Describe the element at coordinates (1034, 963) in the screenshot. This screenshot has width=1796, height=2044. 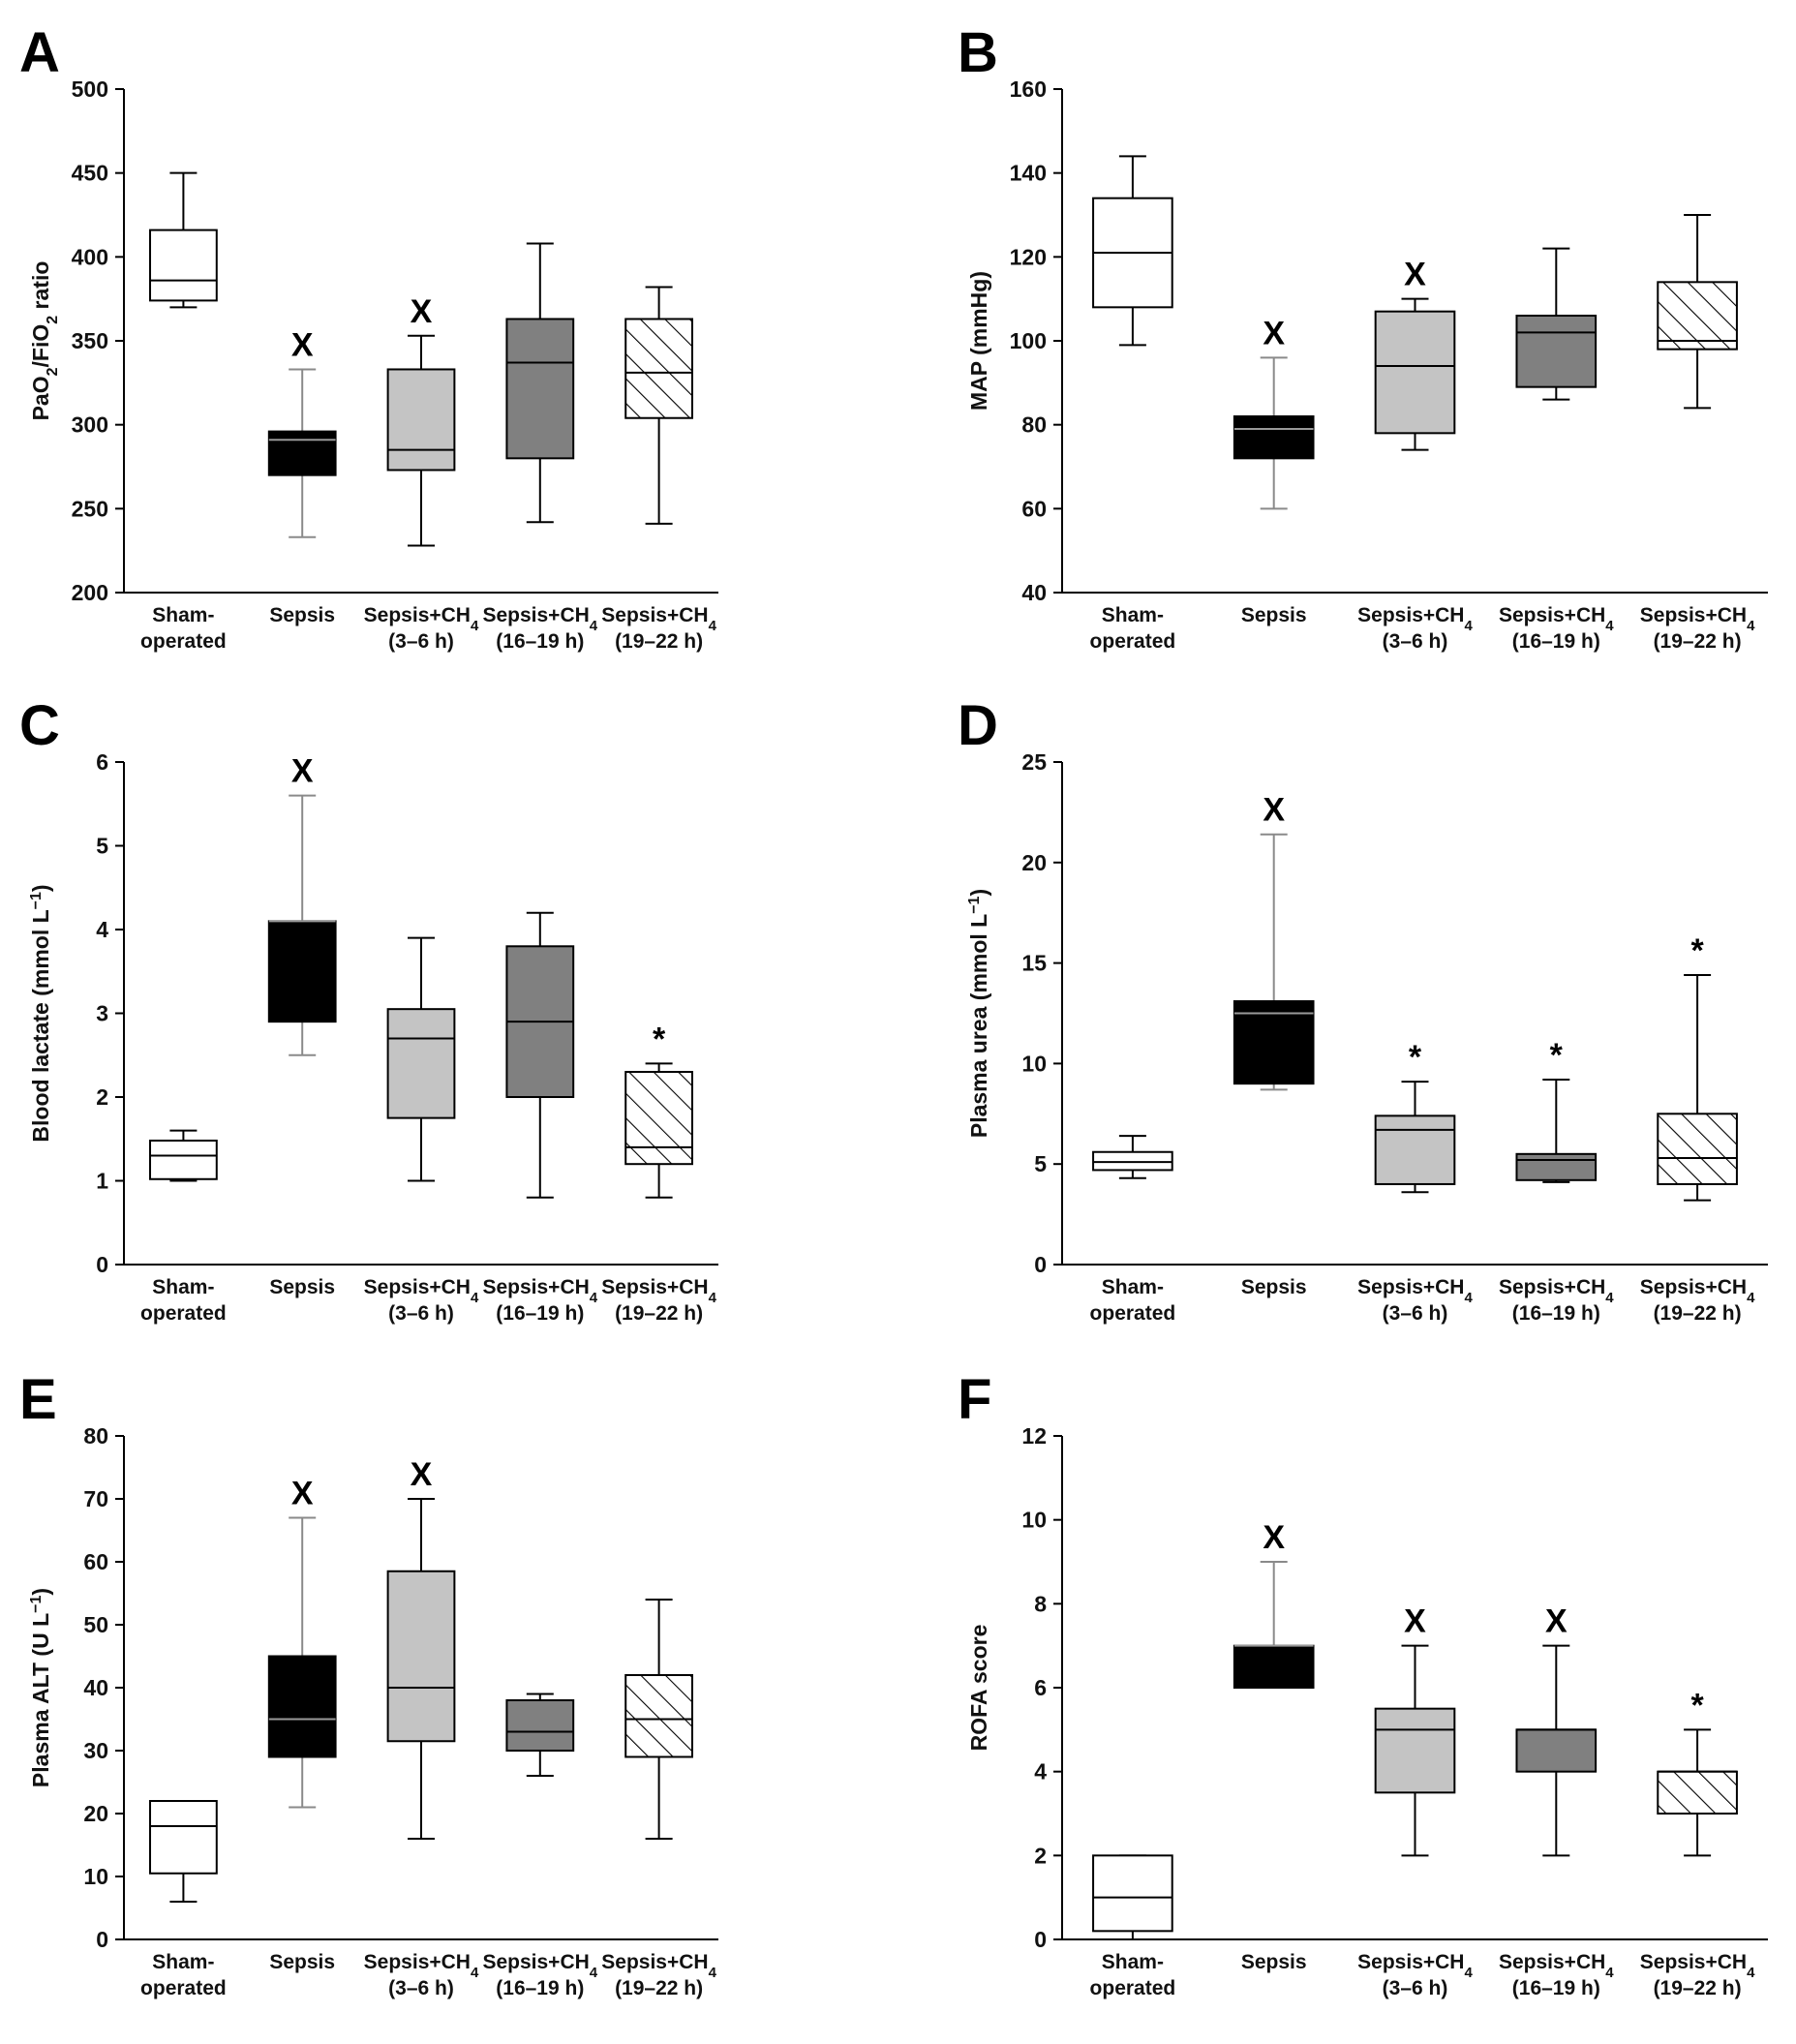
I see `y-tick-label: 15` at that location.